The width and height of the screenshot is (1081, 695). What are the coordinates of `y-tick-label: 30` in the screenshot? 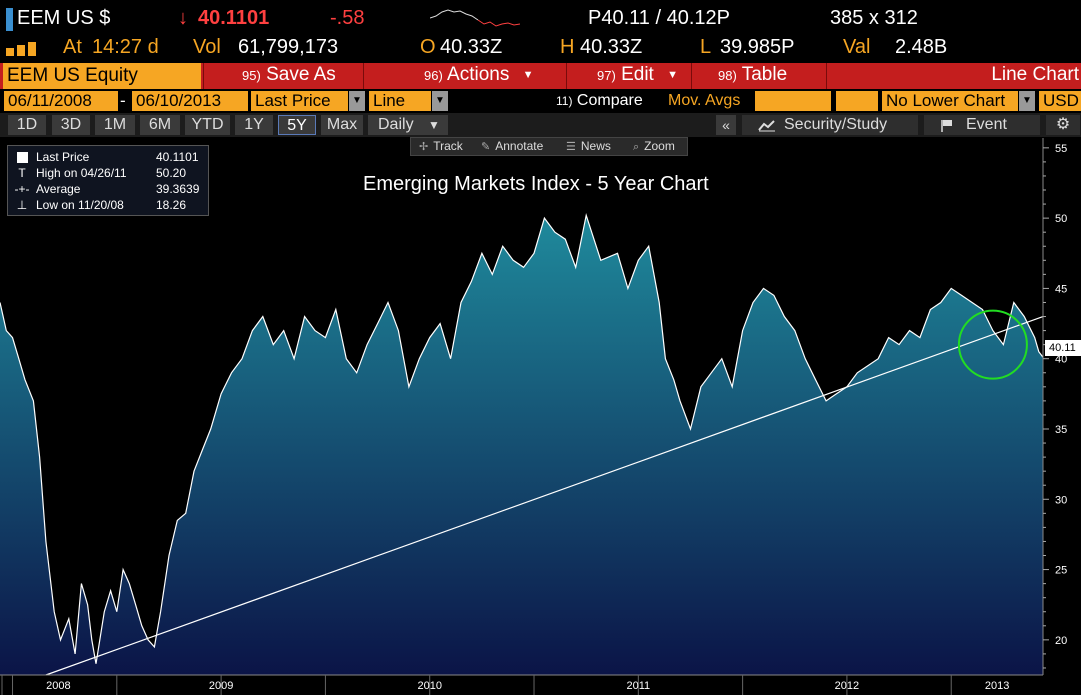 It's located at (1061, 500).